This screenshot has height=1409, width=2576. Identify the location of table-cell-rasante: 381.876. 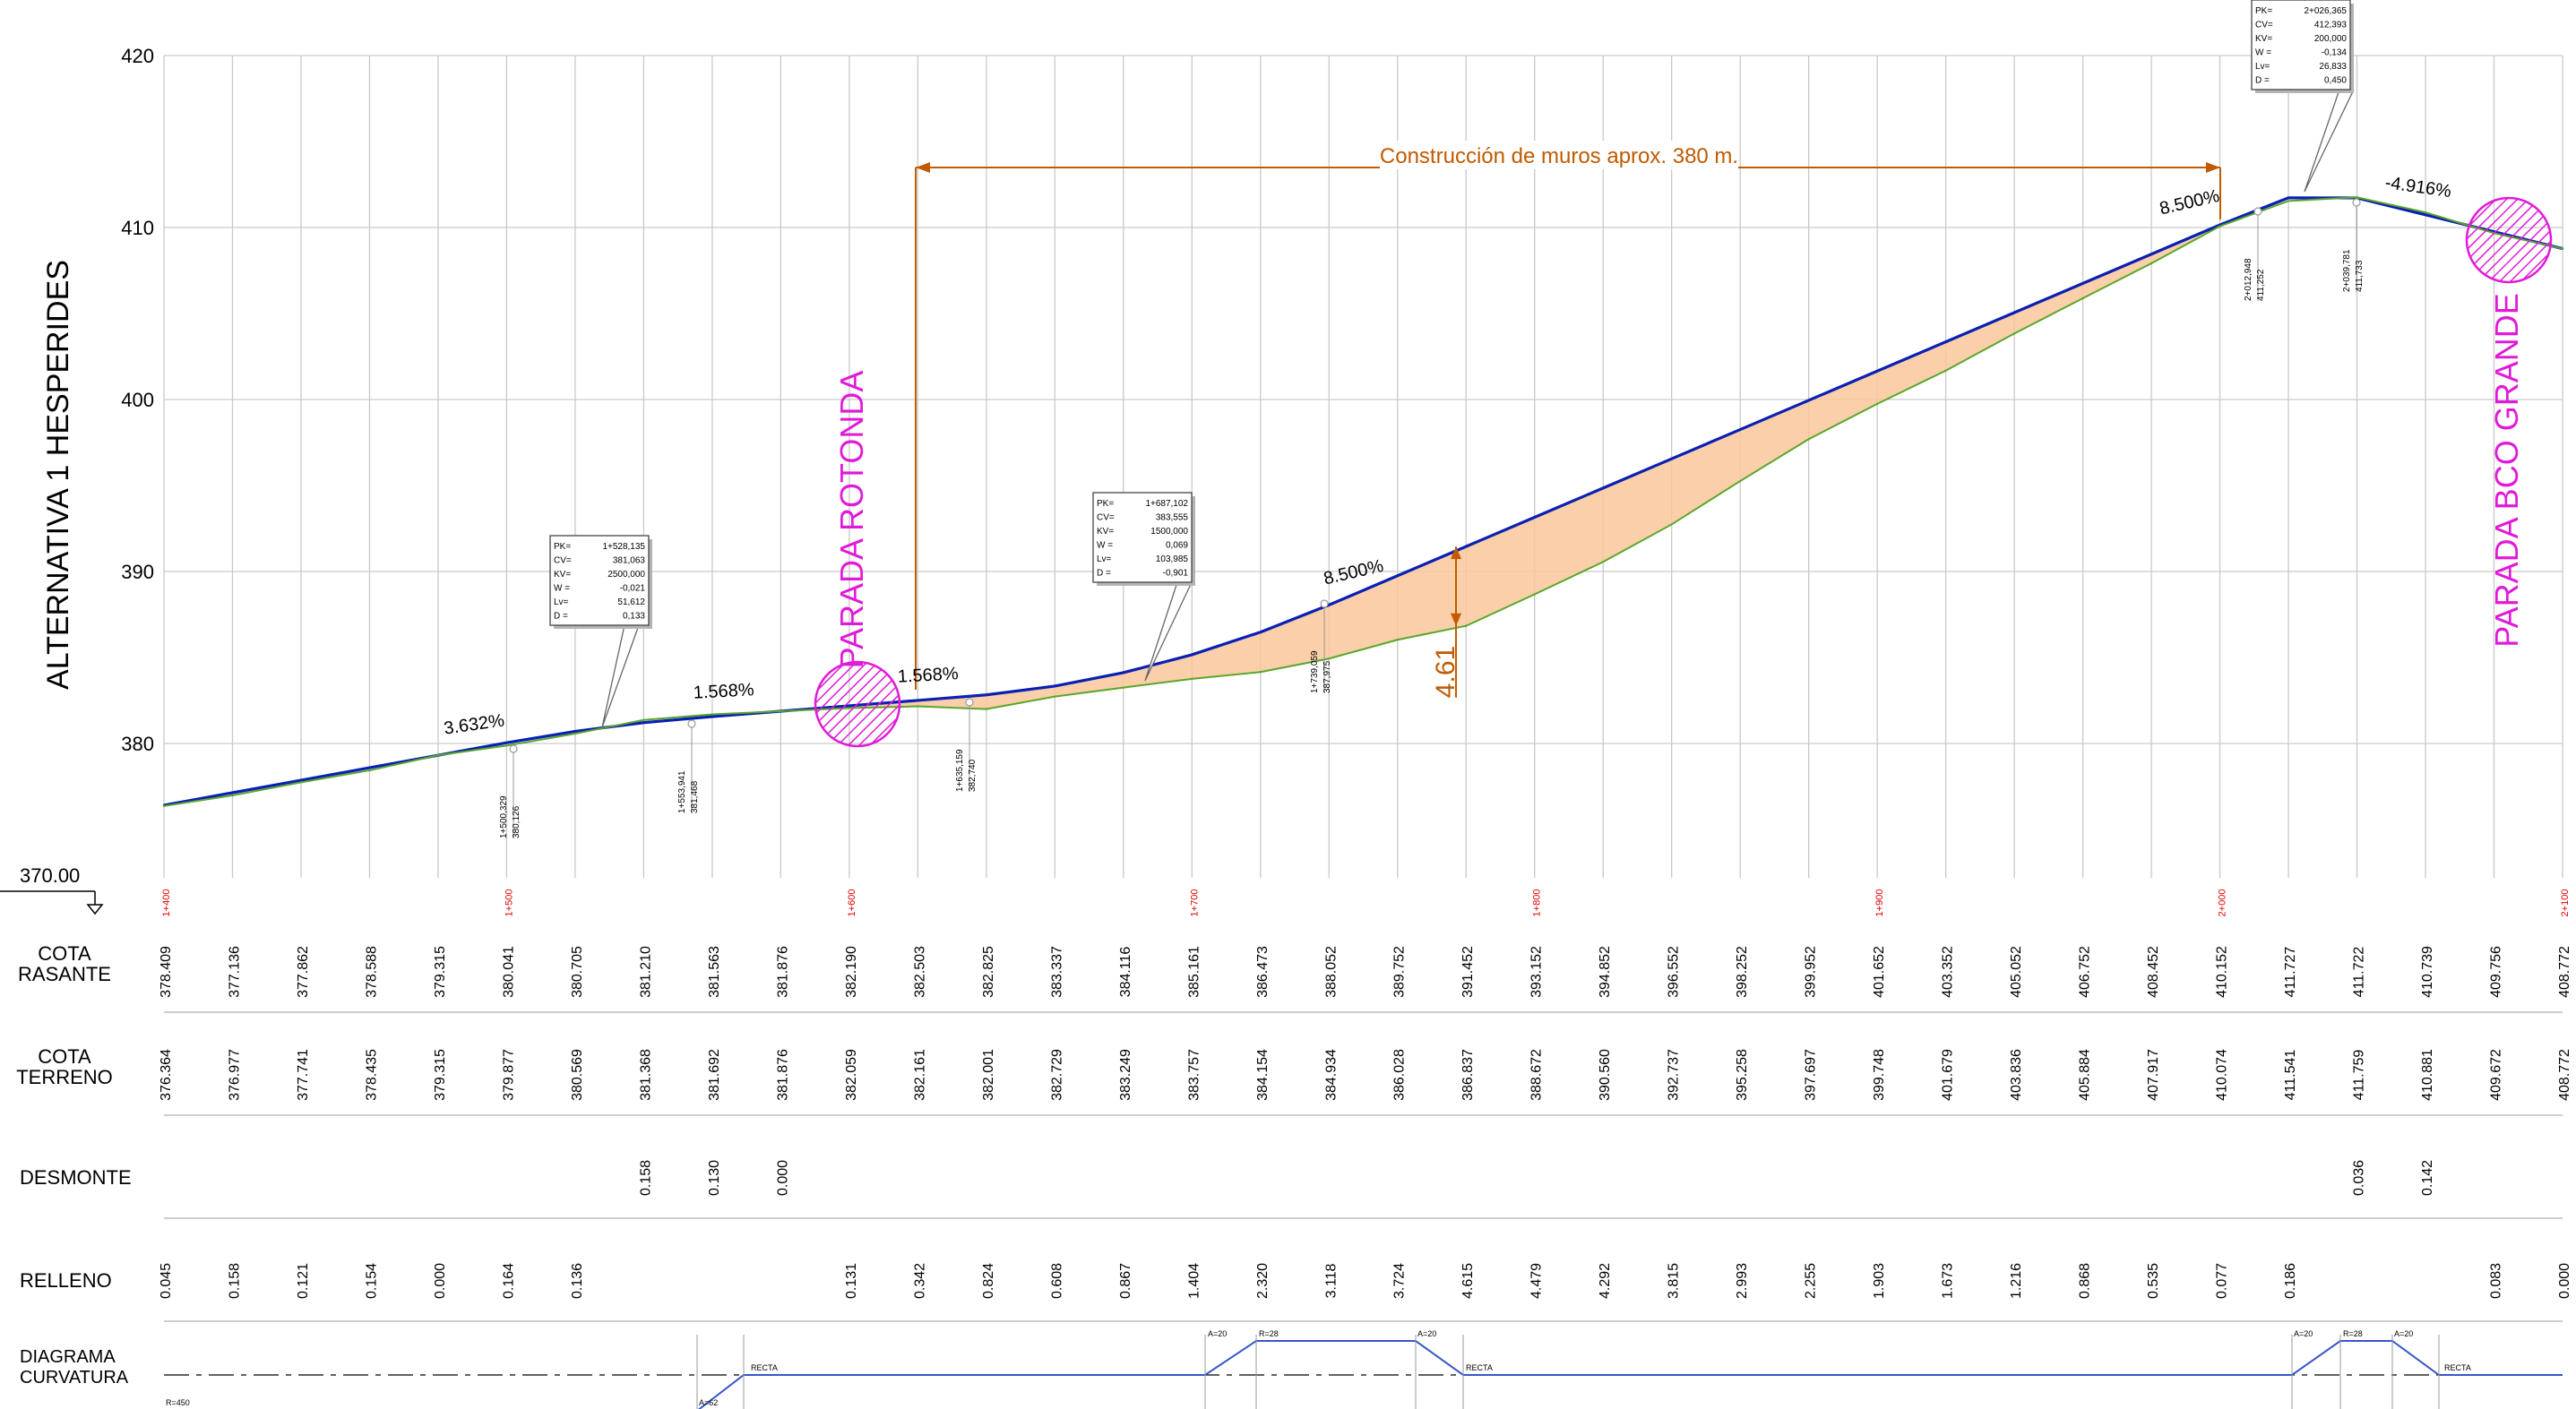
(782, 972).